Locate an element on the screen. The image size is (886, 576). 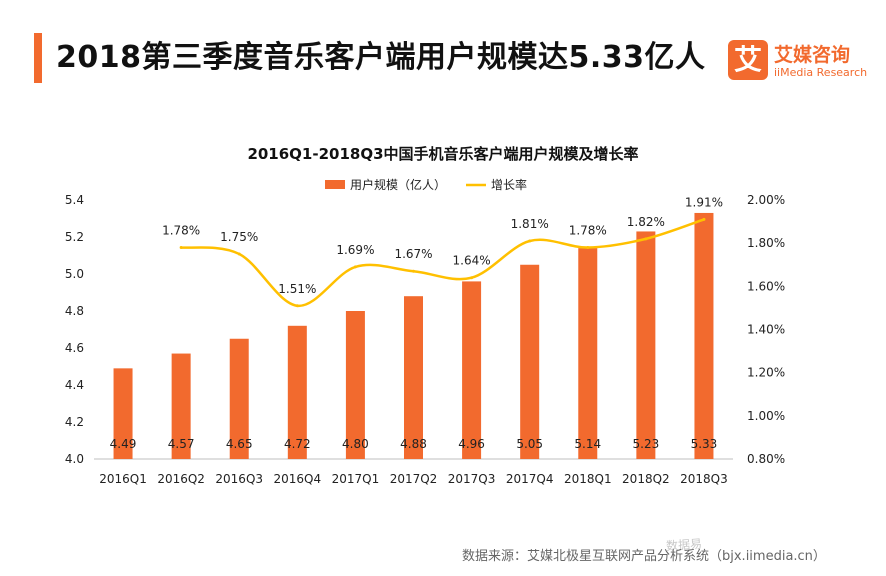
logo-name-en: iiMedia Research is located at coordinates (821, 72).